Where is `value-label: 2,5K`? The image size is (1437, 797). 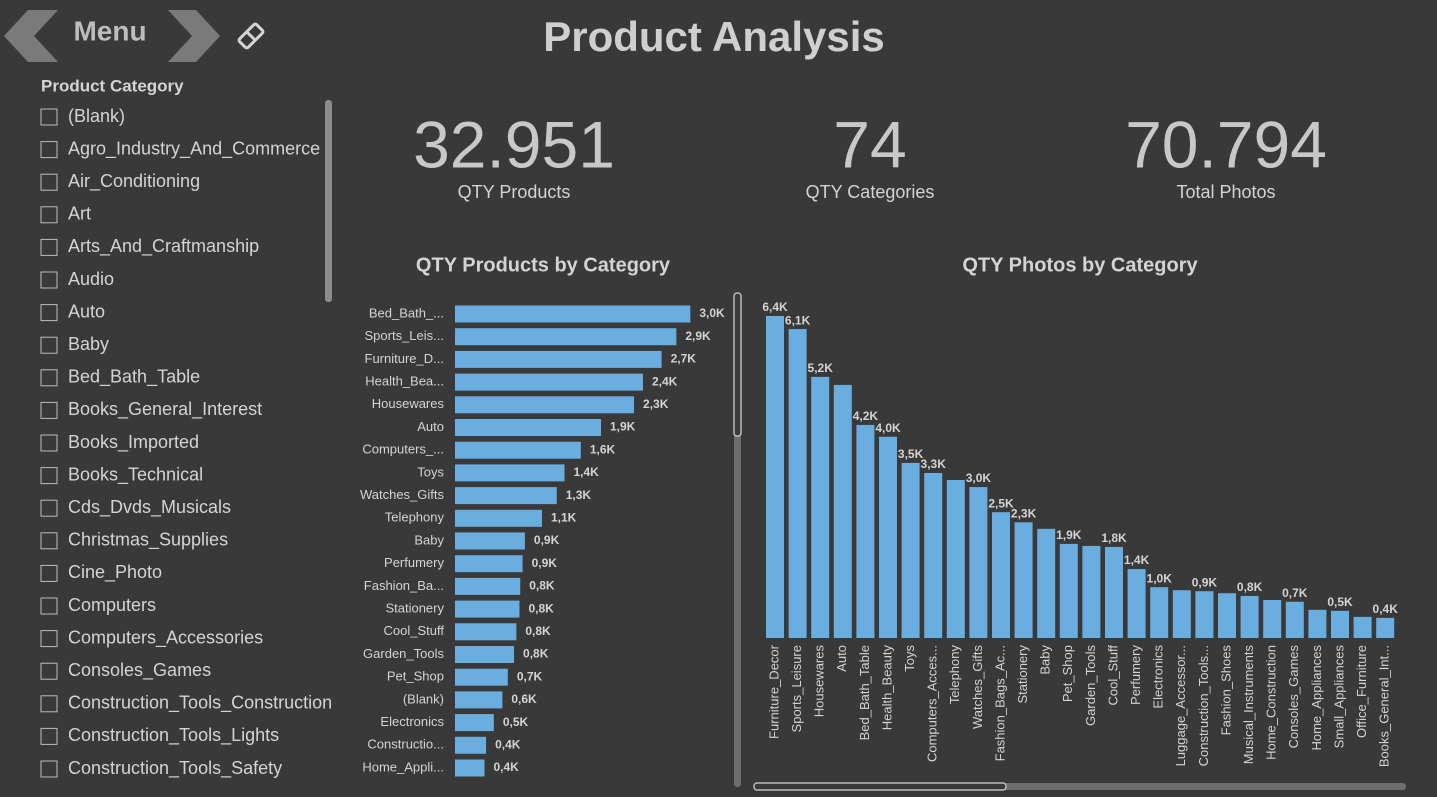
value-label: 2,5K is located at coordinates (1001, 503).